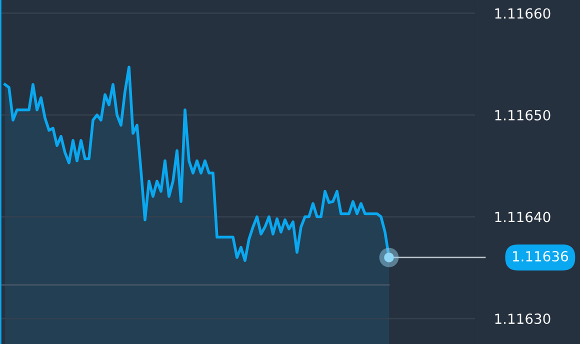 The image size is (580, 344). What do you see at coordinates (522, 319) in the screenshot?
I see `y-tick-label: 1.11630` at bounding box center [522, 319].